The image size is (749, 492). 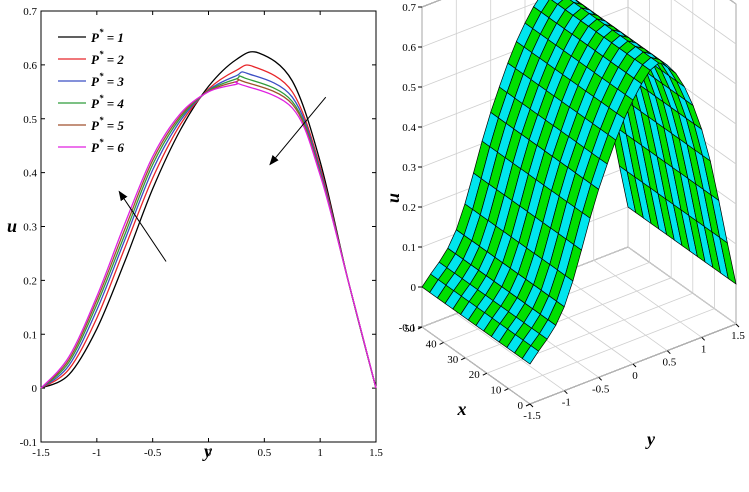 What do you see at coordinates (320, 453) in the screenshot?
I see `x-tick-label: 1` at bounding box center [320, 453].